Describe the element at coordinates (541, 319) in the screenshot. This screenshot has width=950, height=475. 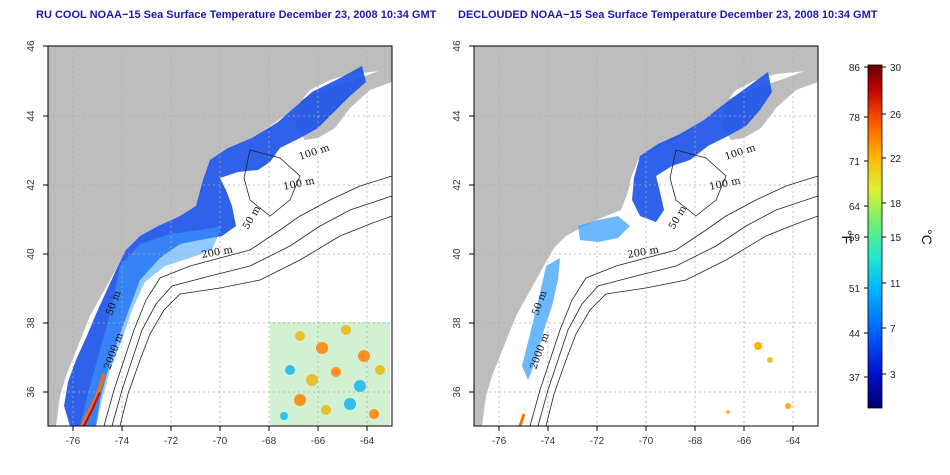
I see `right-sst-south-patch` at that location.